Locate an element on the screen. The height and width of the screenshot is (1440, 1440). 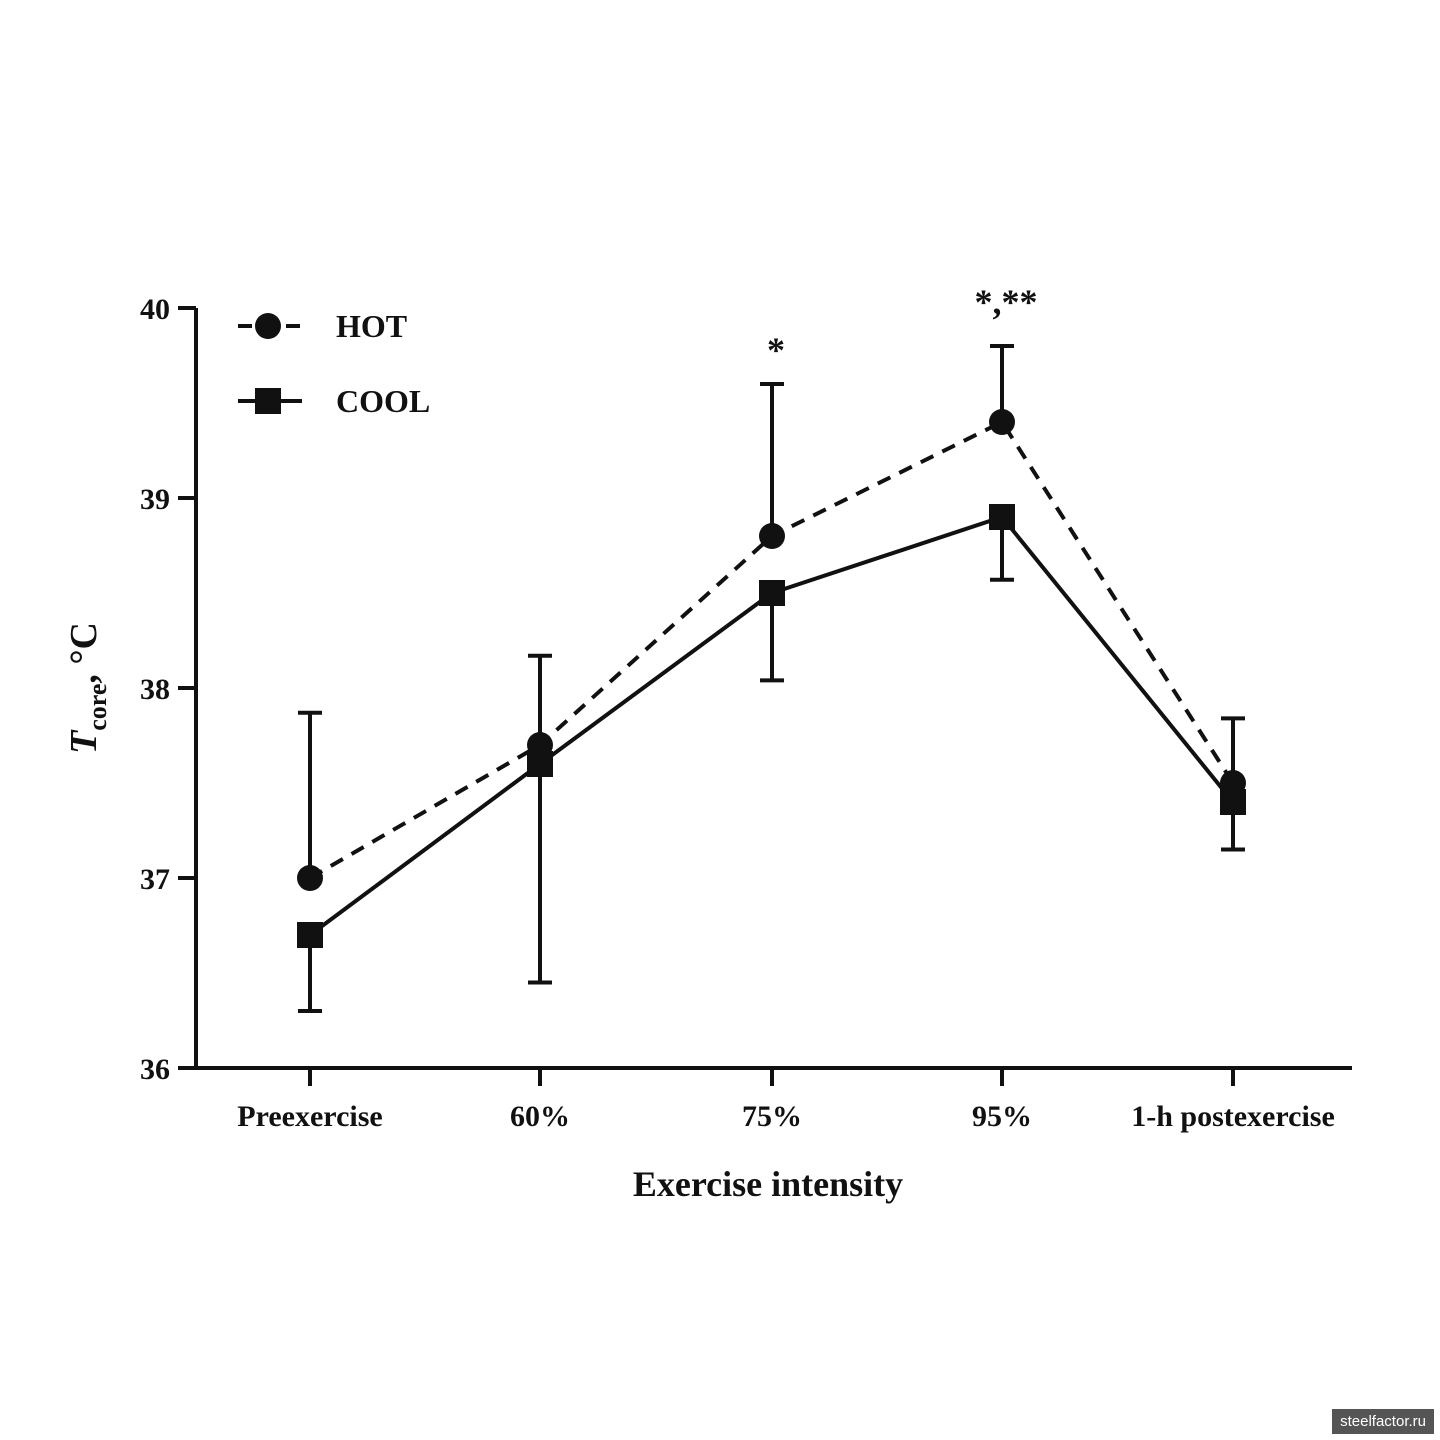
x-ticks: Preexercise 60% 75% 95% 1-h postexercise is located at coordinates (786, 1100).